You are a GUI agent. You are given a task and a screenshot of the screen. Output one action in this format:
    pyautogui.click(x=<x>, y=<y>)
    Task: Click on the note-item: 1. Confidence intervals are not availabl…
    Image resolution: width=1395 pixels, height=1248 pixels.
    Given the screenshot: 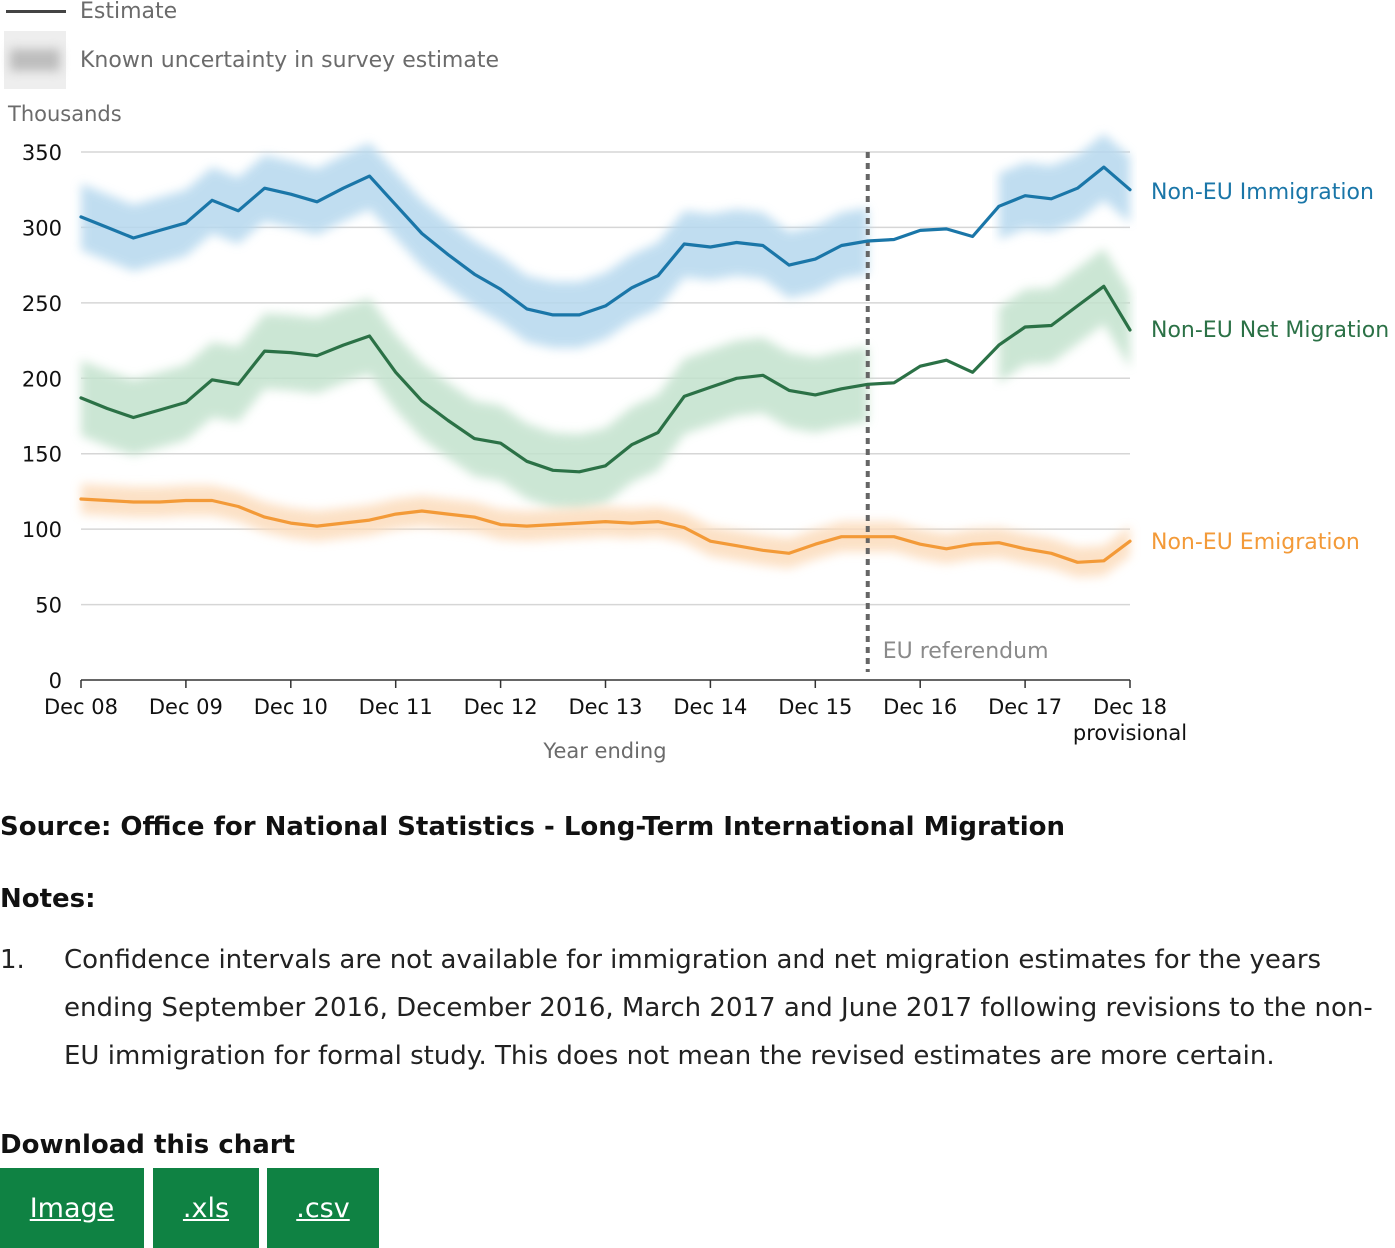 What is the action you would take?
    pyautogui.click(x=697, y=1008)
    